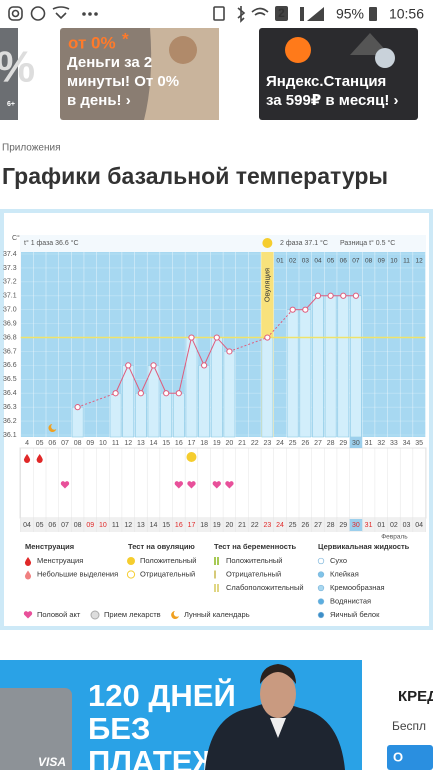  I want to click on date-label: 27, so click(318, 525).